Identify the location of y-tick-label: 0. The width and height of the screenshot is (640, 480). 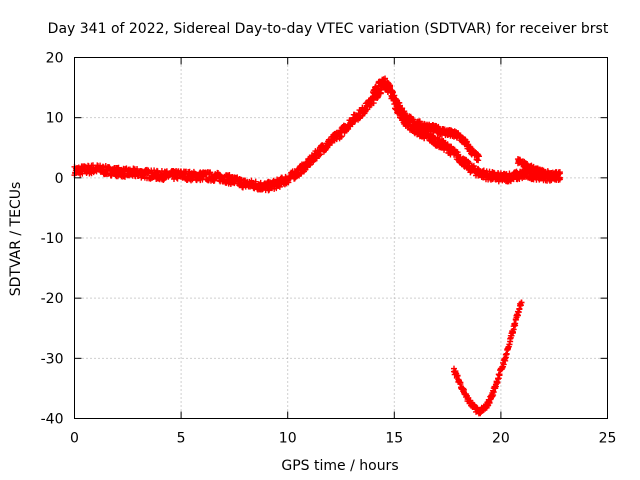
(59, 179).